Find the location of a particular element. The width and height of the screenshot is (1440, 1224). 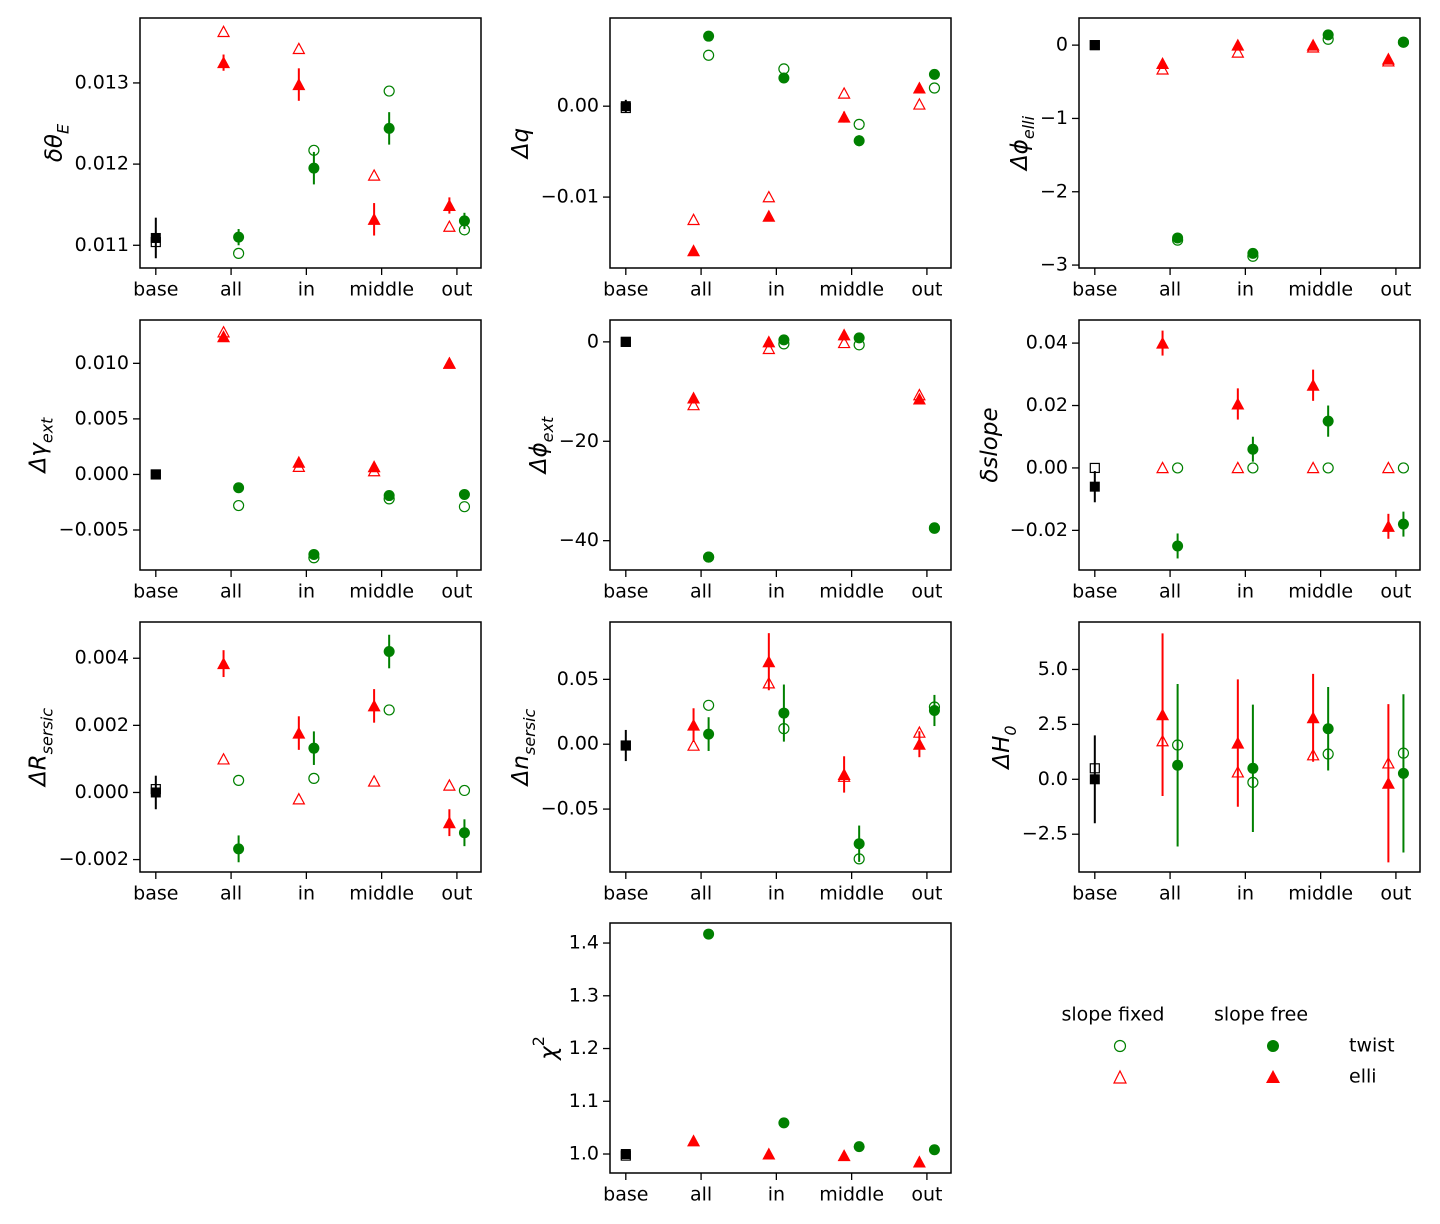

y-tick-label: −3 is located at coordinates (1054, 265).